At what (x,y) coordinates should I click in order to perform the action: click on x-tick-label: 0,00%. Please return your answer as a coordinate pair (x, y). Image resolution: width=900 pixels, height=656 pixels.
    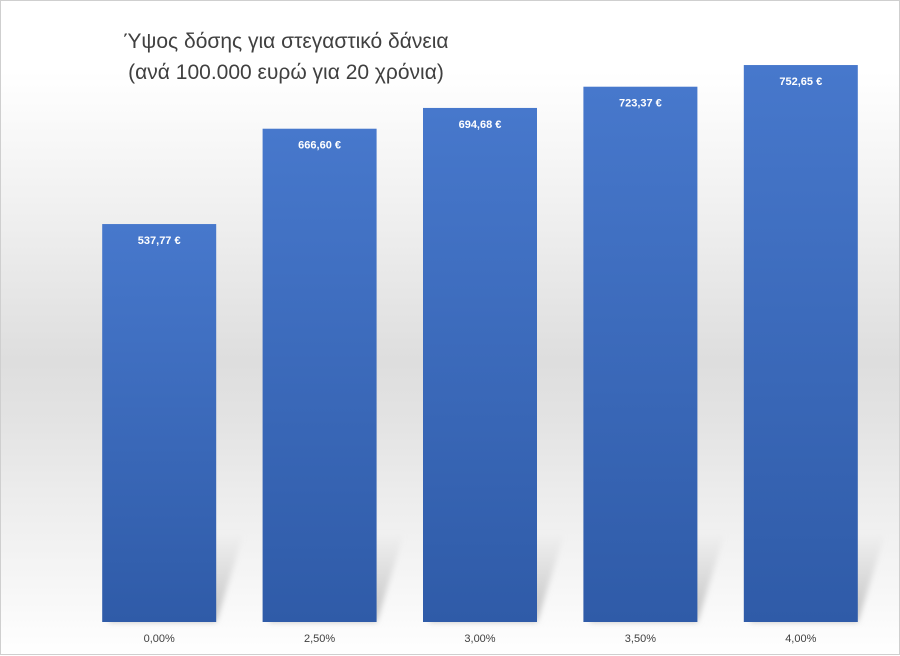
    Looking at the image, I should click on (159, 639).